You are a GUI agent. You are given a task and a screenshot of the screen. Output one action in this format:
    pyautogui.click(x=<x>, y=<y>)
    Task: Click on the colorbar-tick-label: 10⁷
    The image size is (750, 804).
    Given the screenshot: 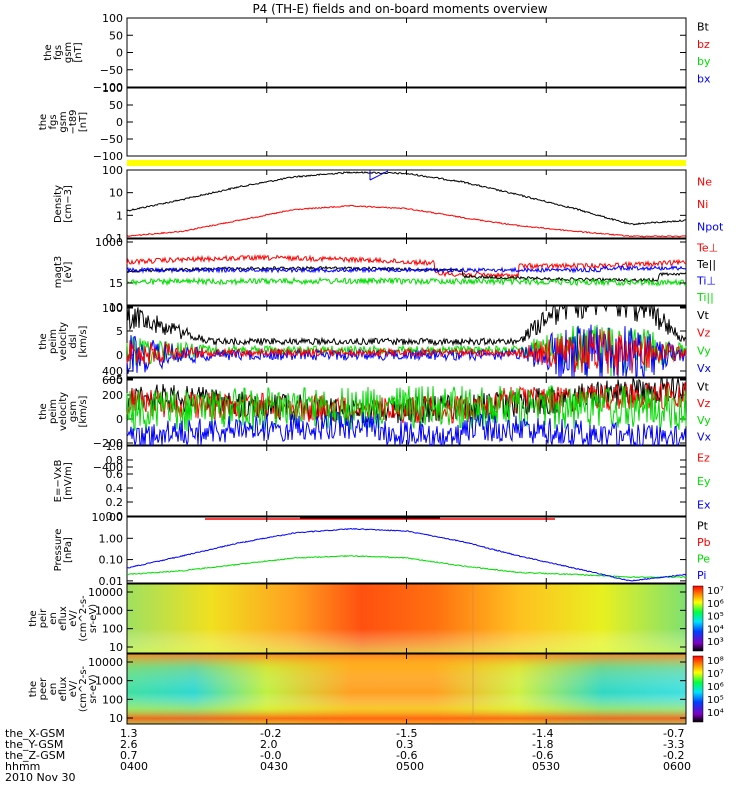 What is the action you would take?
    pyautogui.click(x=715, y=591)
    